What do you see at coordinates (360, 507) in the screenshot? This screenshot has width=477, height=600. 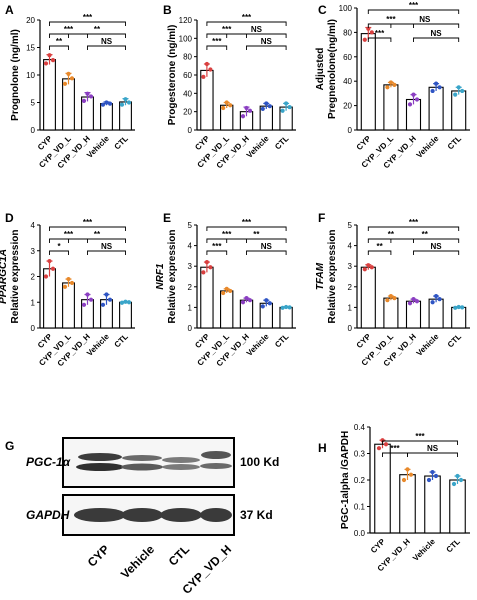 I see `y-tick-label: 0.1` at bounding box center [360, 507].